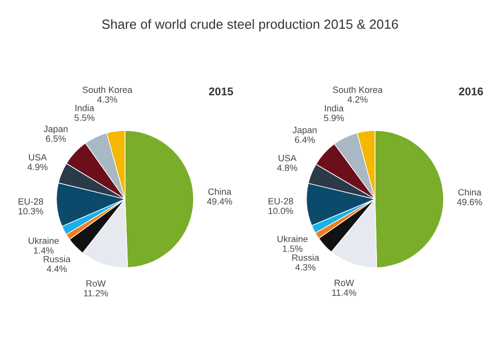 This screenshot has height=362, width=500. I want to click on data-label: 49.6%, so click(469, 202).